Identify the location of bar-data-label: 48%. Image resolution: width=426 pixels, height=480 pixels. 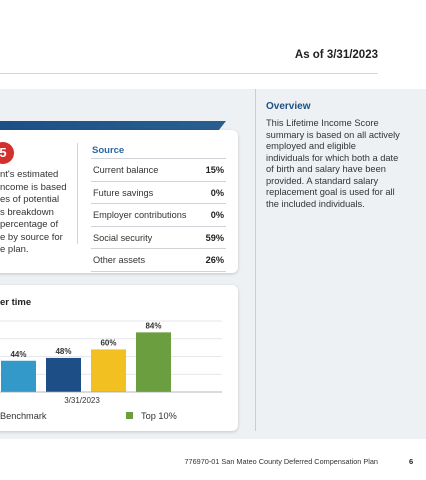
(63, 351).